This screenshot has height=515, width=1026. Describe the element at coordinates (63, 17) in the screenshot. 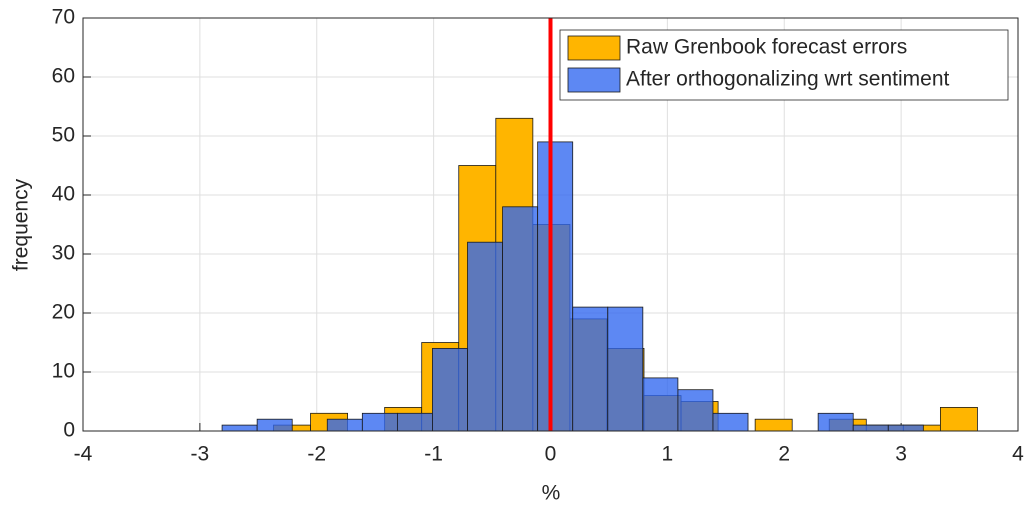

I see `y-tick-label: 70` at that location.